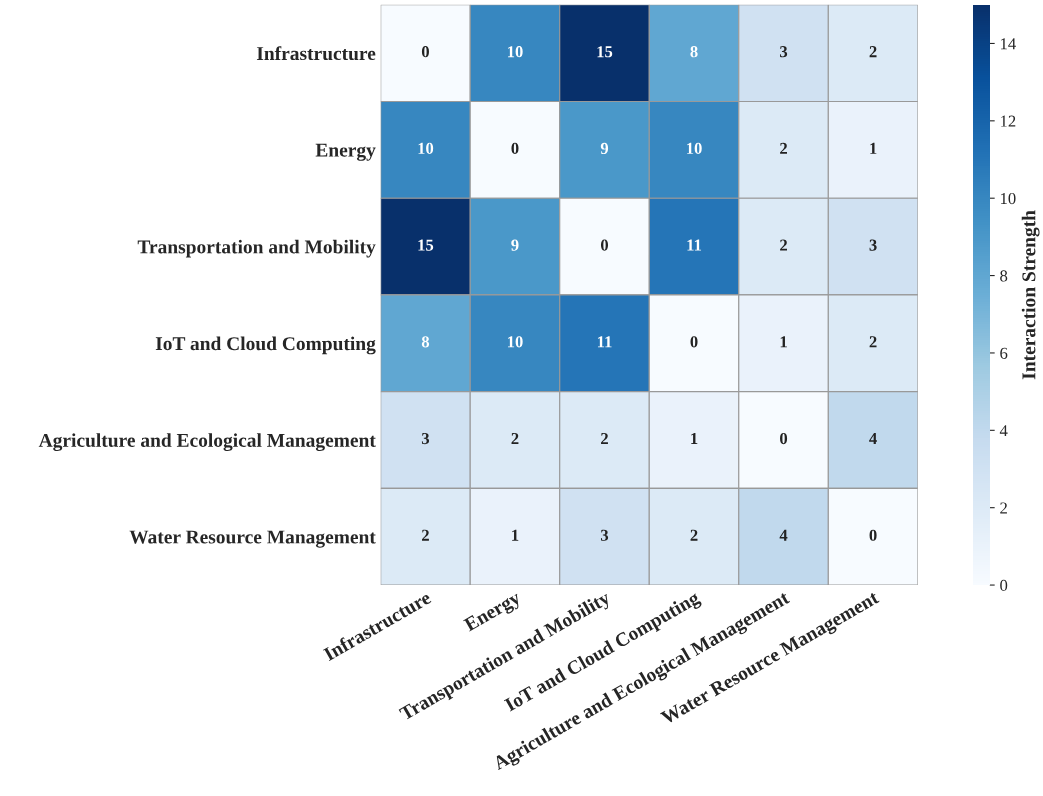 Image resolution: width=1043 pixels, height=796 pixels. Describe the element at coordinates (252, 539) in the screenshot. I see `y-tick-label: Water Resource Management` at that location.